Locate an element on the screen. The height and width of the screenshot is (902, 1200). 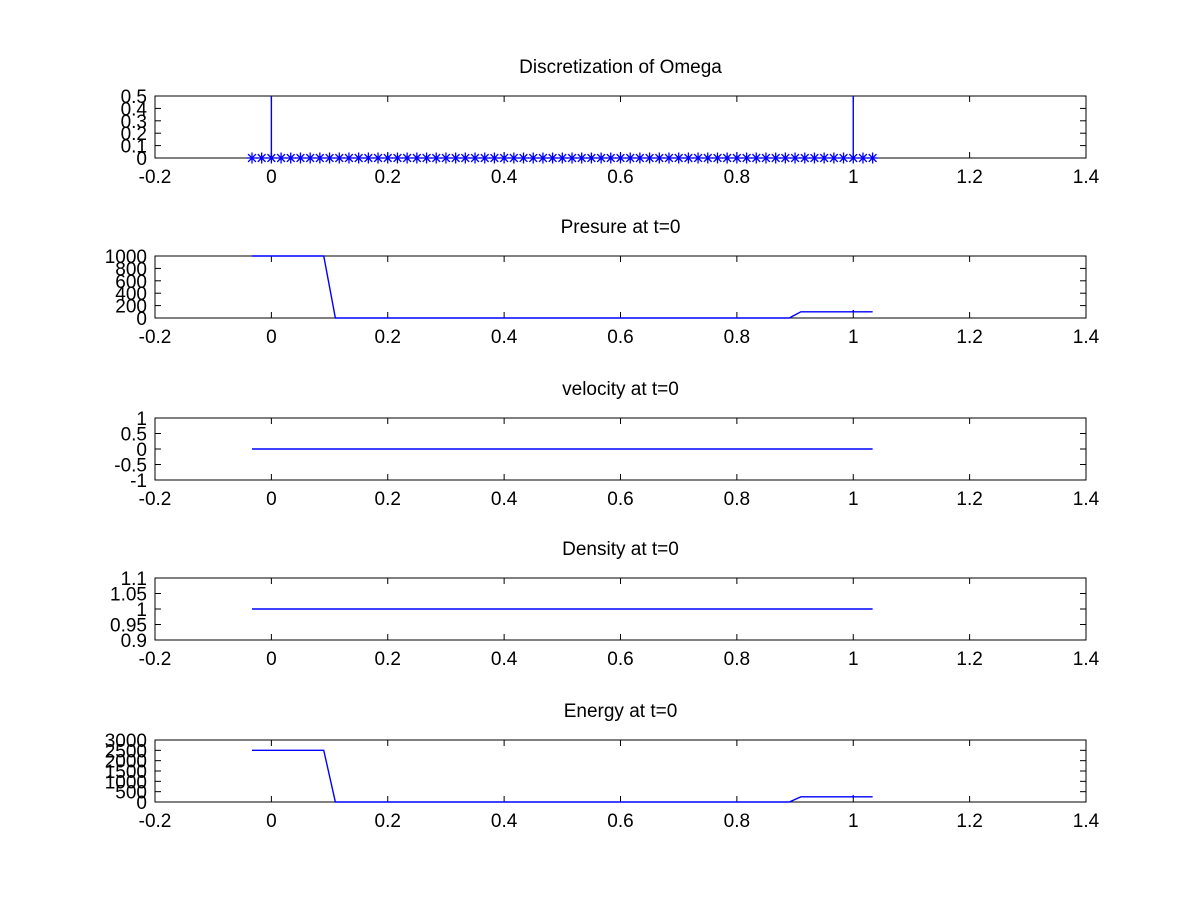
y-tick-label: 200 is located at coordinates (131, 307).